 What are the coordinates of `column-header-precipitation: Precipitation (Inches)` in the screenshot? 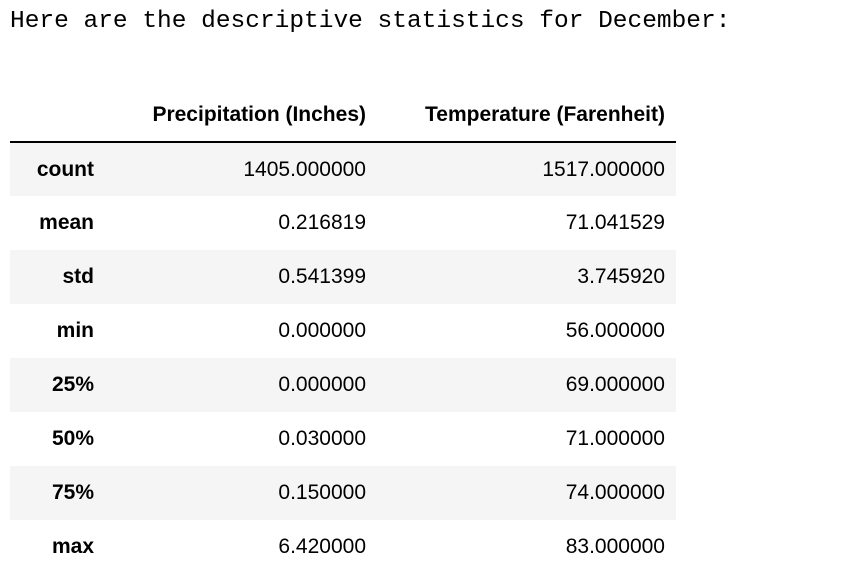 It's located at (241, 115).